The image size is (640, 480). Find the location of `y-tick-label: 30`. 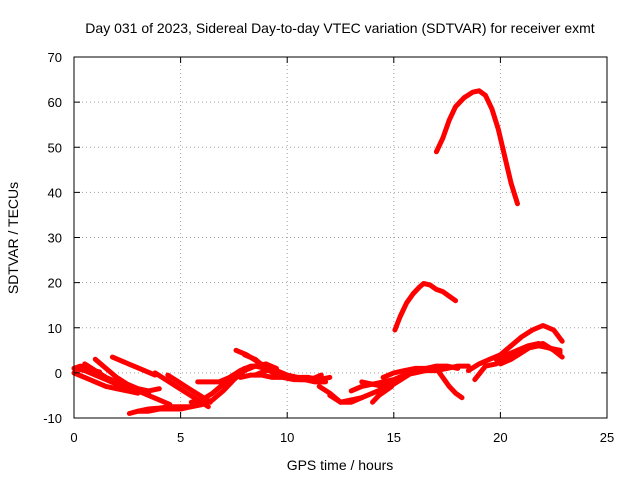

y-tick-label: 30 is located at coordinates (55, 238).